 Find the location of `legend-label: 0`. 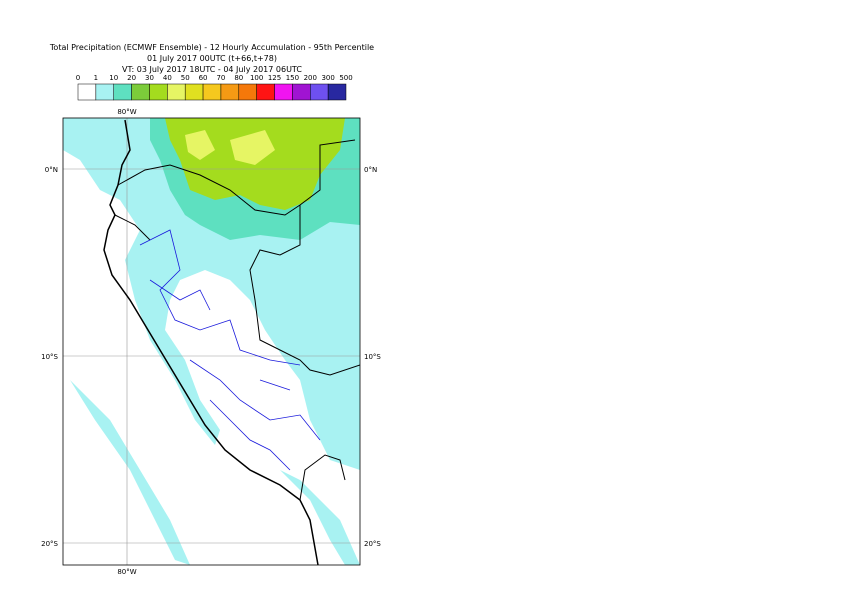

legend-label: 0 is located at coordinates (78, 78).